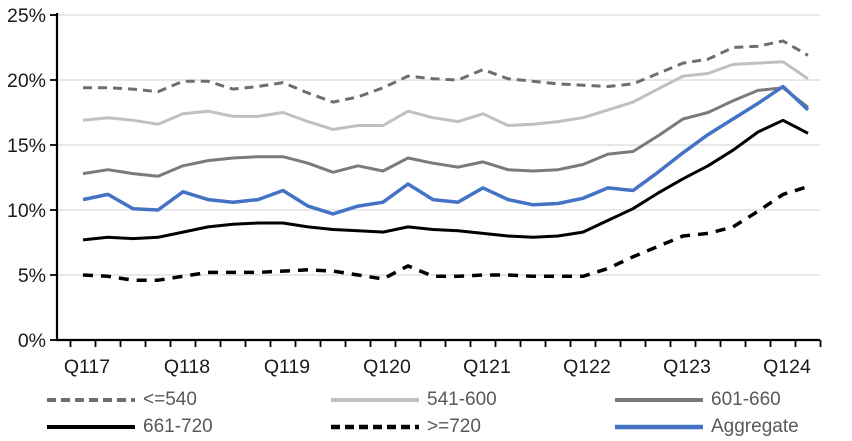 Image resolution: width=852 pixels, height=441 pixels. I want to click on x-tick-label: Q121, so click(487, 367).